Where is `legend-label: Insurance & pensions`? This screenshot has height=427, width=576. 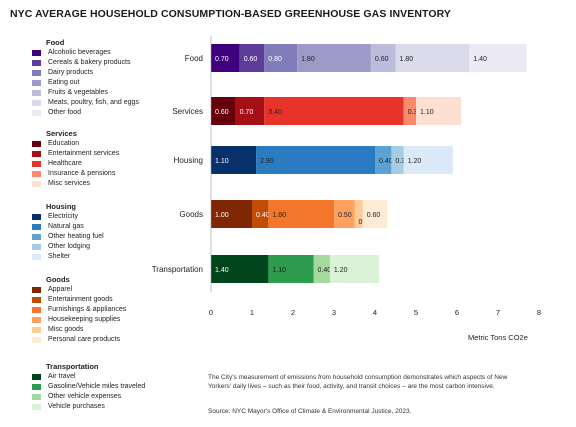
legend-label: Insurance & pensions is located at coordinates (82, 173).